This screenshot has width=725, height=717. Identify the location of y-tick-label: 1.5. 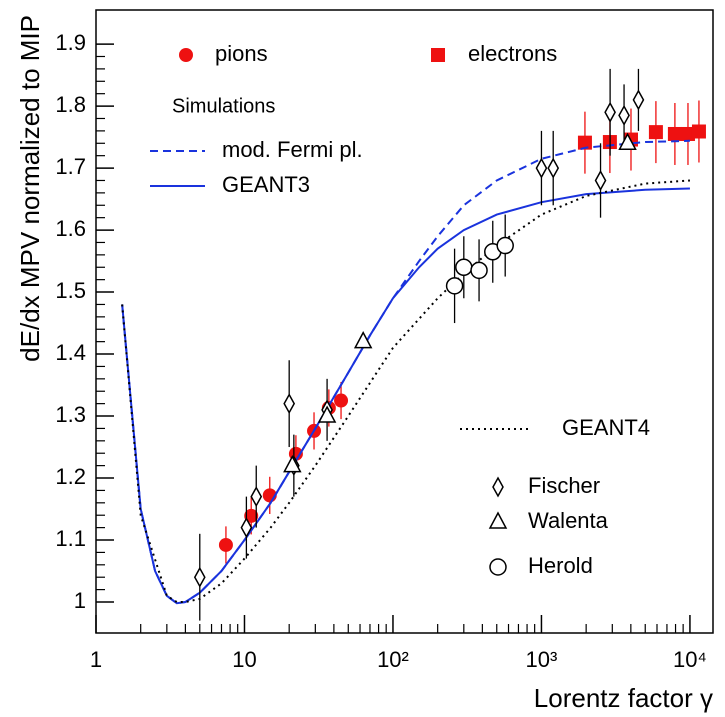
(70, 290).